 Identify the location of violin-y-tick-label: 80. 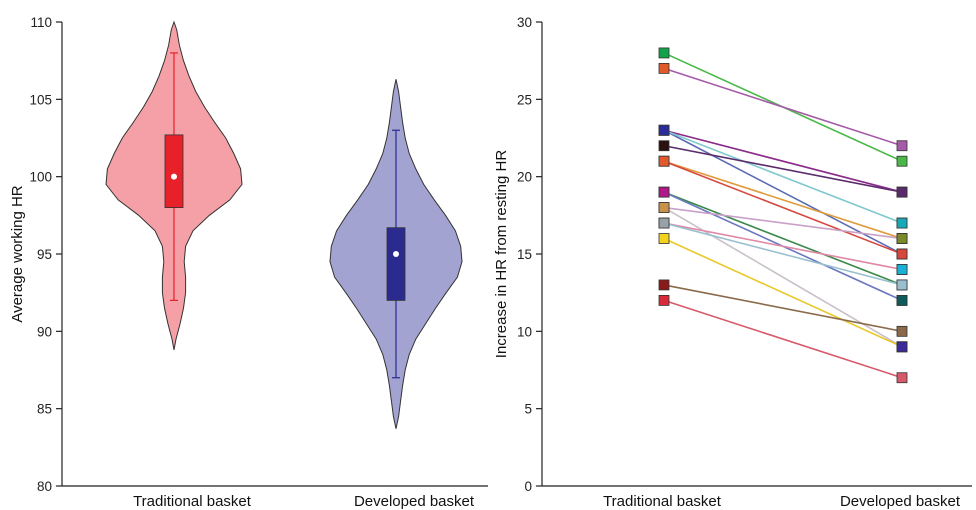
(44, 486).